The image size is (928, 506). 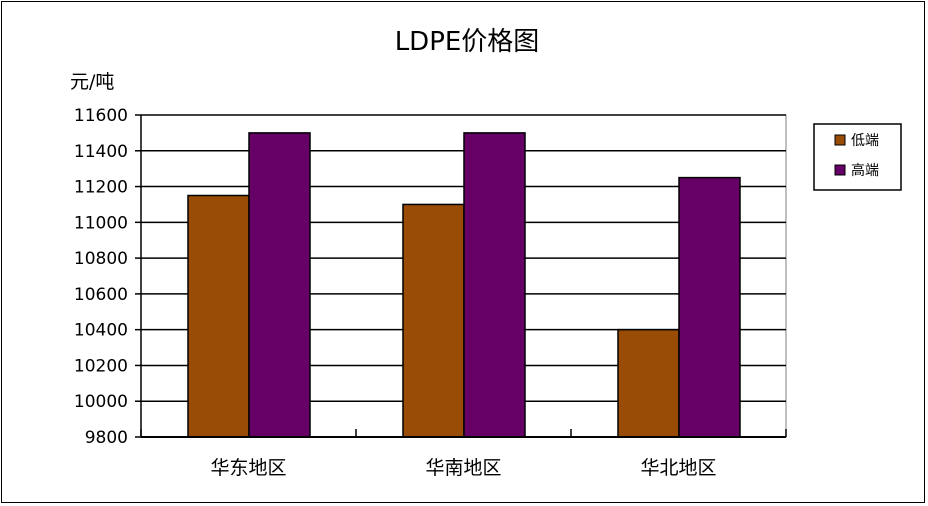 I want to click on y-tick-label: 11400, so click(x=101, y=152).